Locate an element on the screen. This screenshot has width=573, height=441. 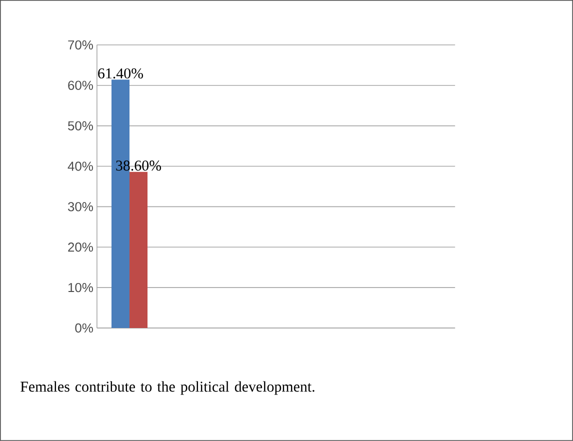
y-tick-label: 60% is located at coordinates (80, 85).